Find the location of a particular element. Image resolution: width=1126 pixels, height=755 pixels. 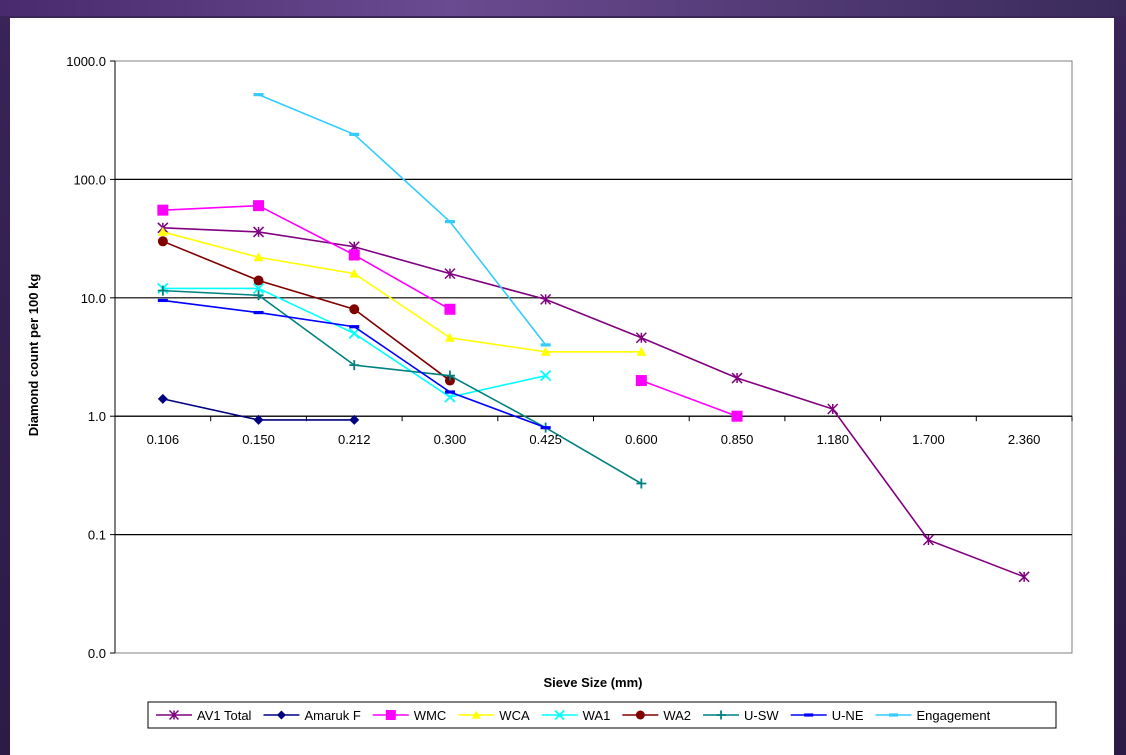

legend-item: Amaruk F is located at coordinates (312, 715).